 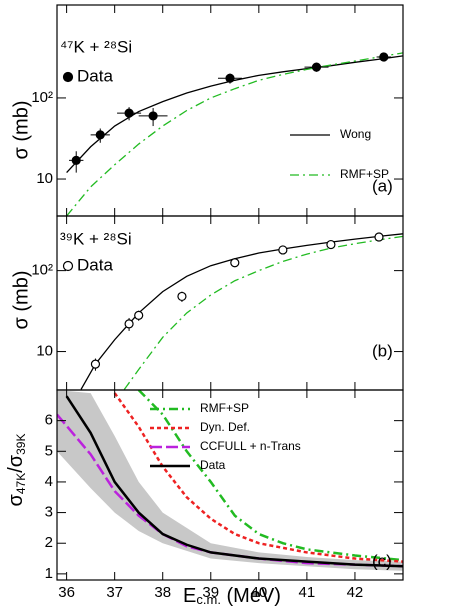 What do you see at coordinates (49, 450) in the screenshot?
I see `y-tick-label: 5` at bounding box center [49, 450].